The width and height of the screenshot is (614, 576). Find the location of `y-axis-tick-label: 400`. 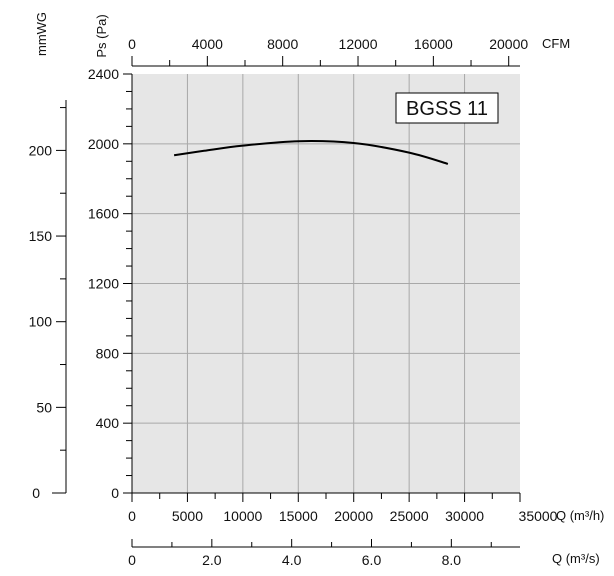

y-axis-tick-label: 400 is located at coordinates (108, 423).